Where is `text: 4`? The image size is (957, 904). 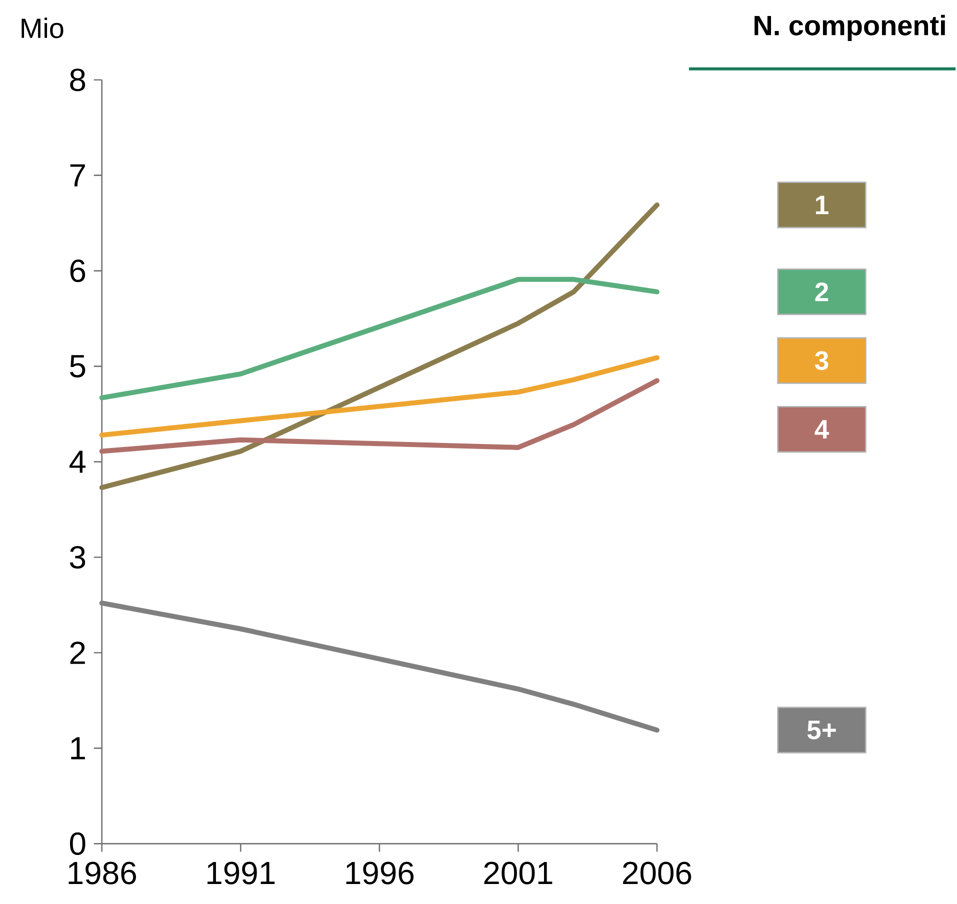
text: 4 is located at coordinates (822, 429).